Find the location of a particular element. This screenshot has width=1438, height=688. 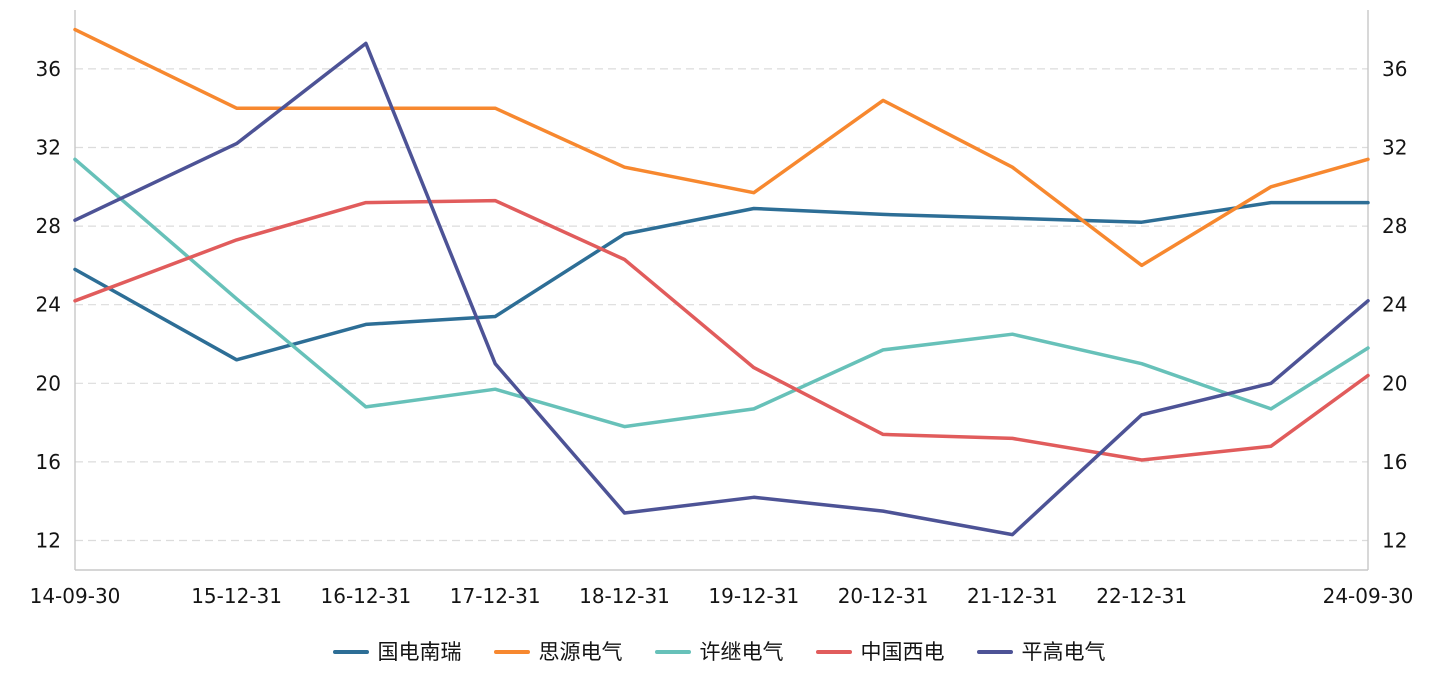

y-tick-label-left: 24 is located at coordinates (48, 305).